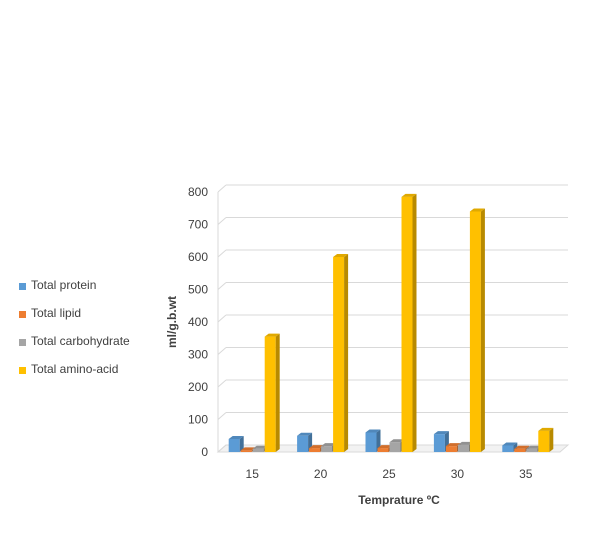  I want to click on legend-label: Total amino-acid, so click(74, 369).